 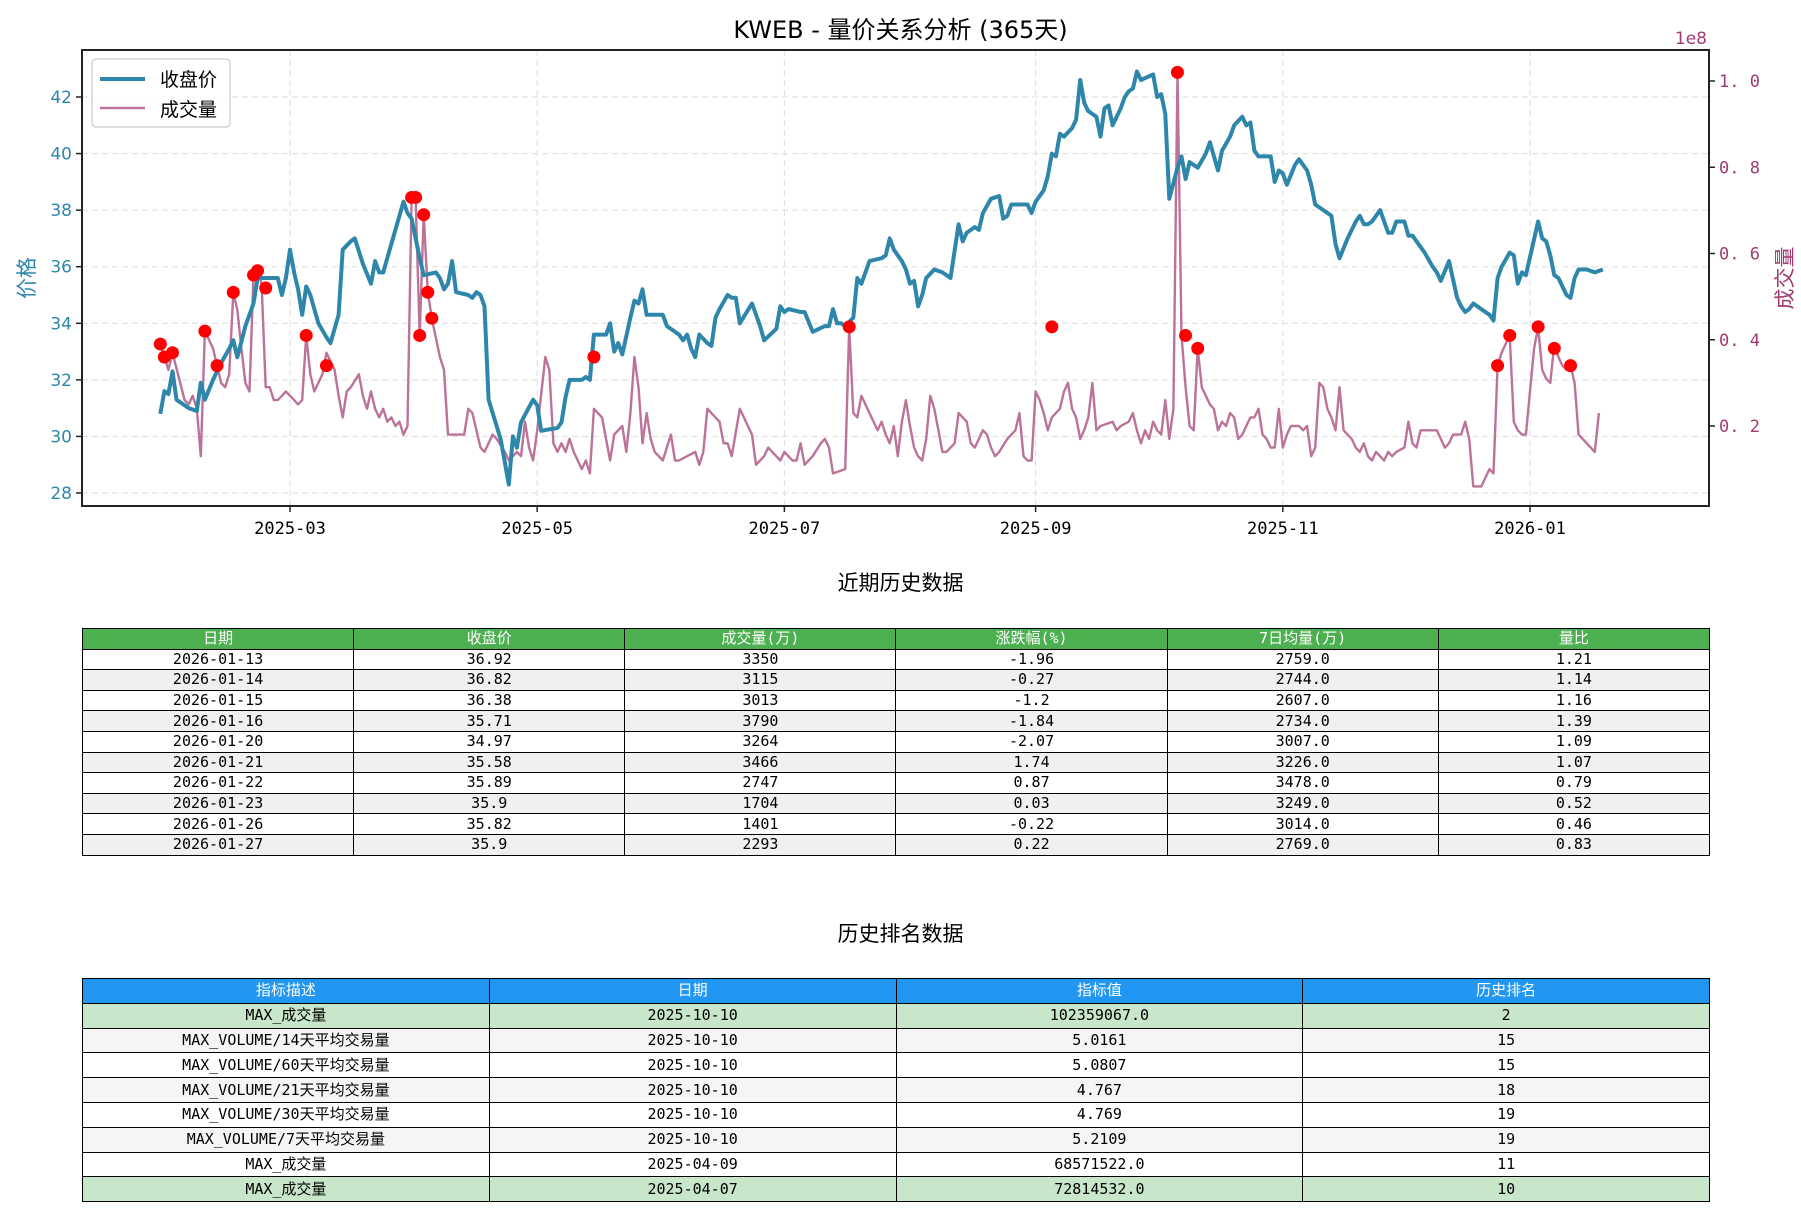 What do you see at coordinates (1031, 659) in the screenshot?
I see `table-cell: -1.96` at bounding box center [1031, 659].